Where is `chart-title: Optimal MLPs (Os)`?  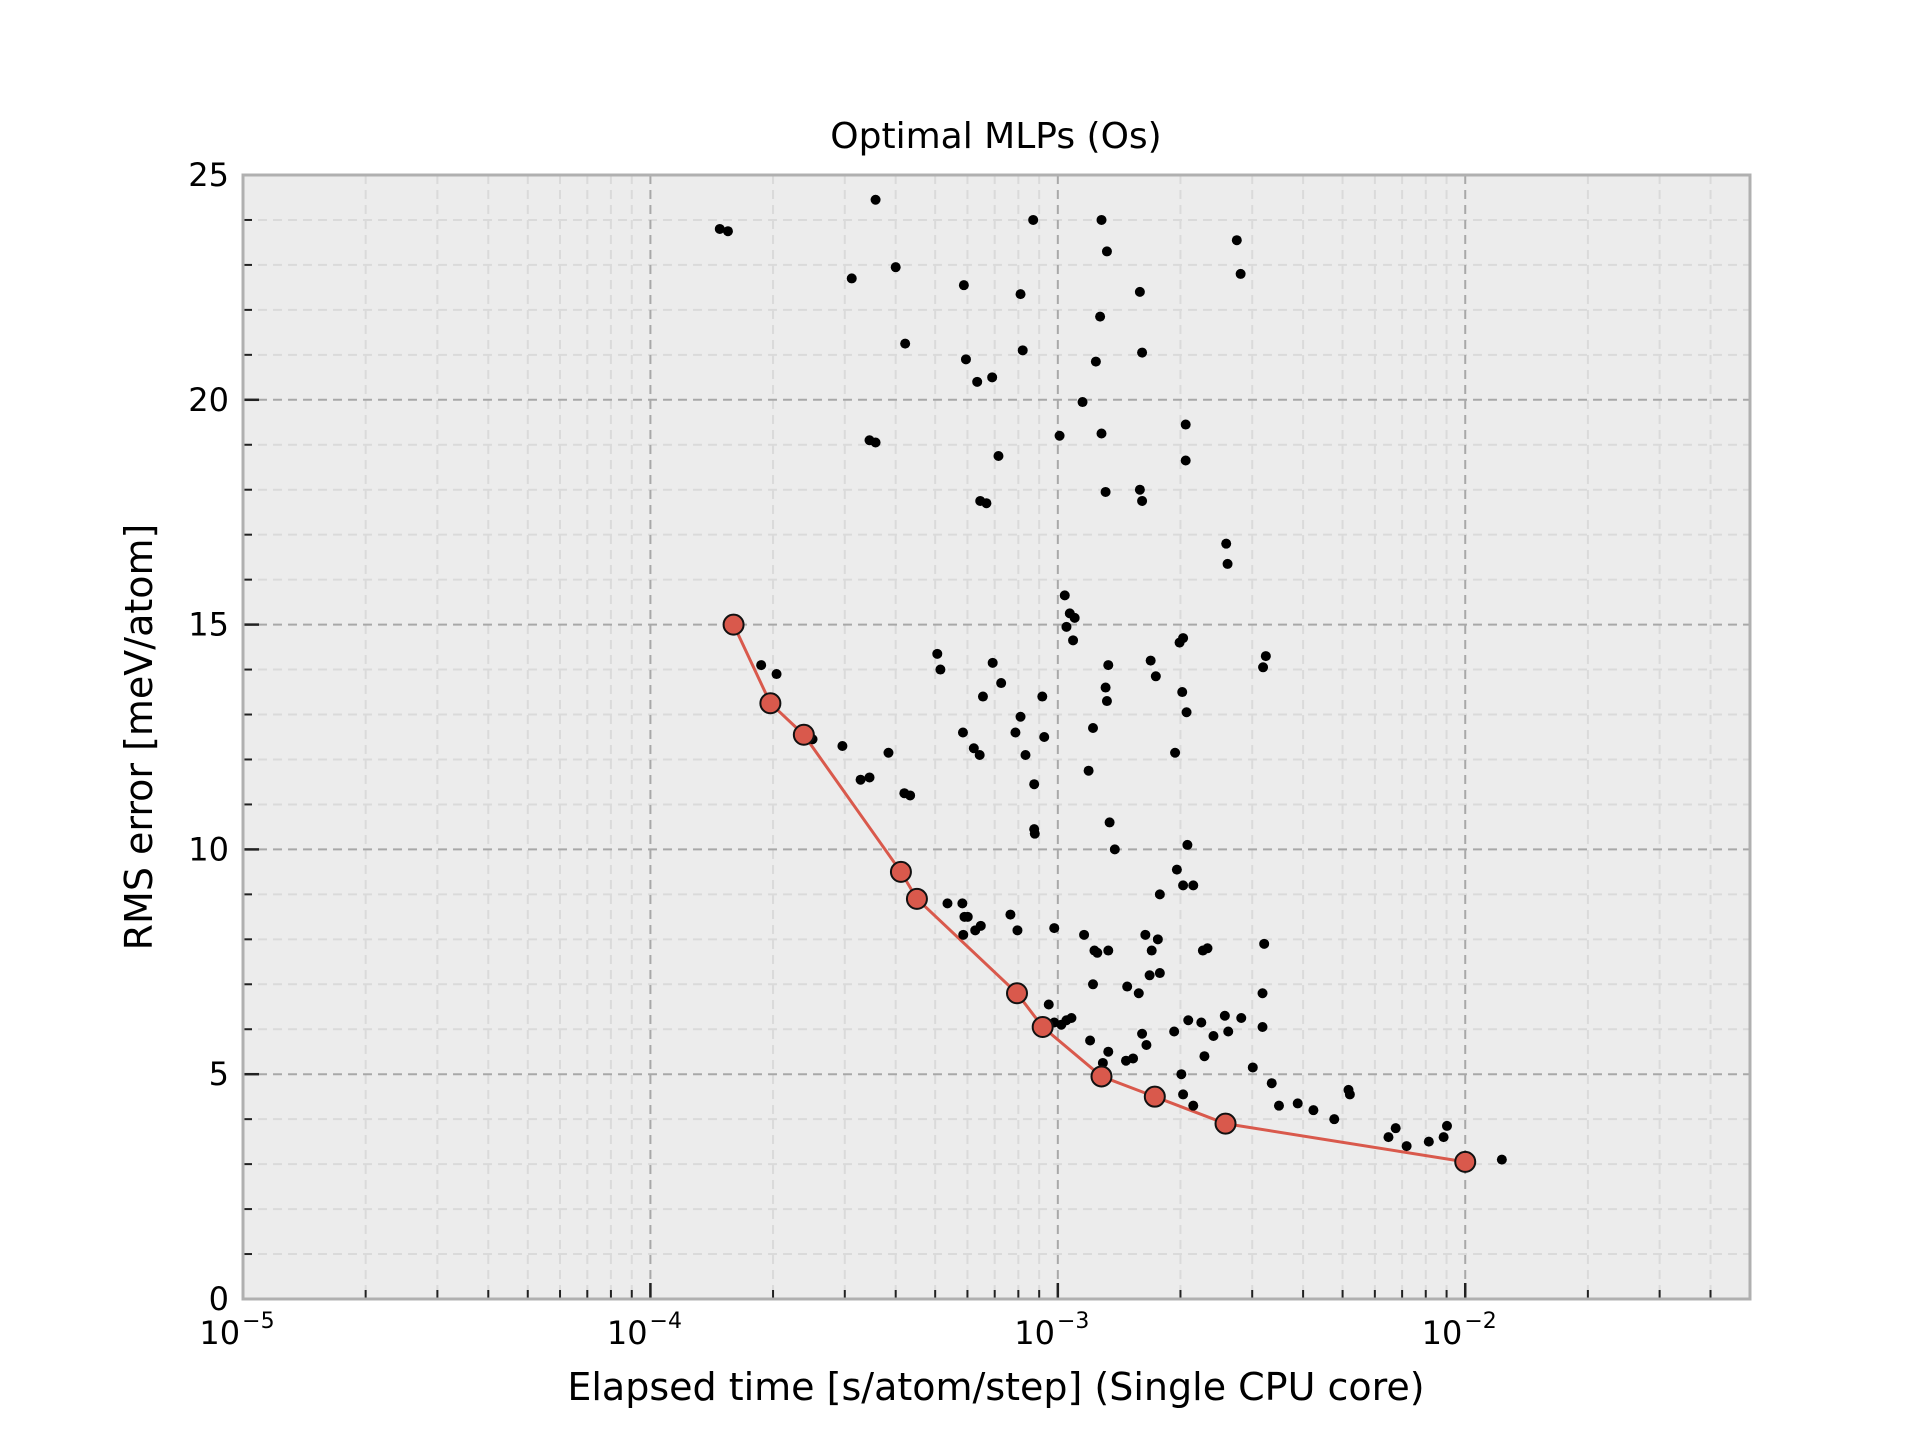 chart-title: Optimal MLPs (Os) is located at coordinates (995, 136).